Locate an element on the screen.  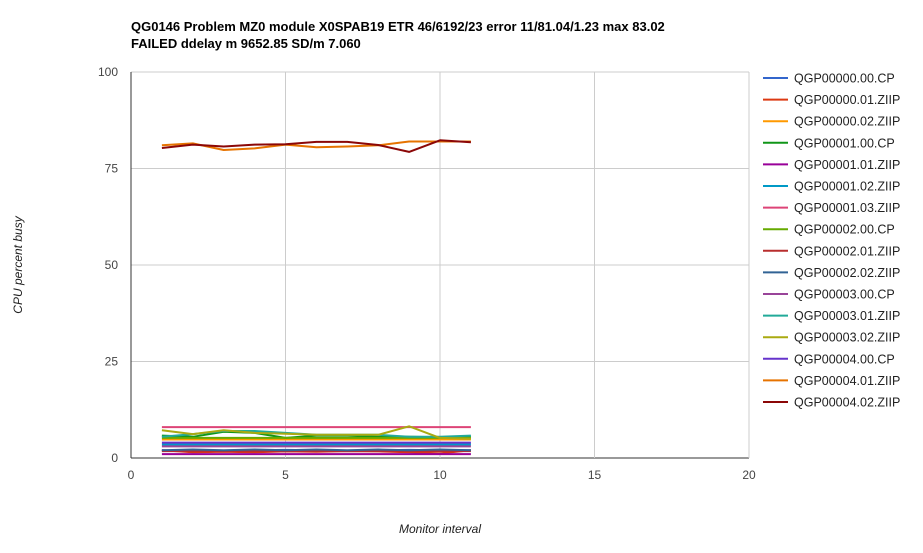
legend-label: QGP00004.00.CP is located at coordinates (844, 359).